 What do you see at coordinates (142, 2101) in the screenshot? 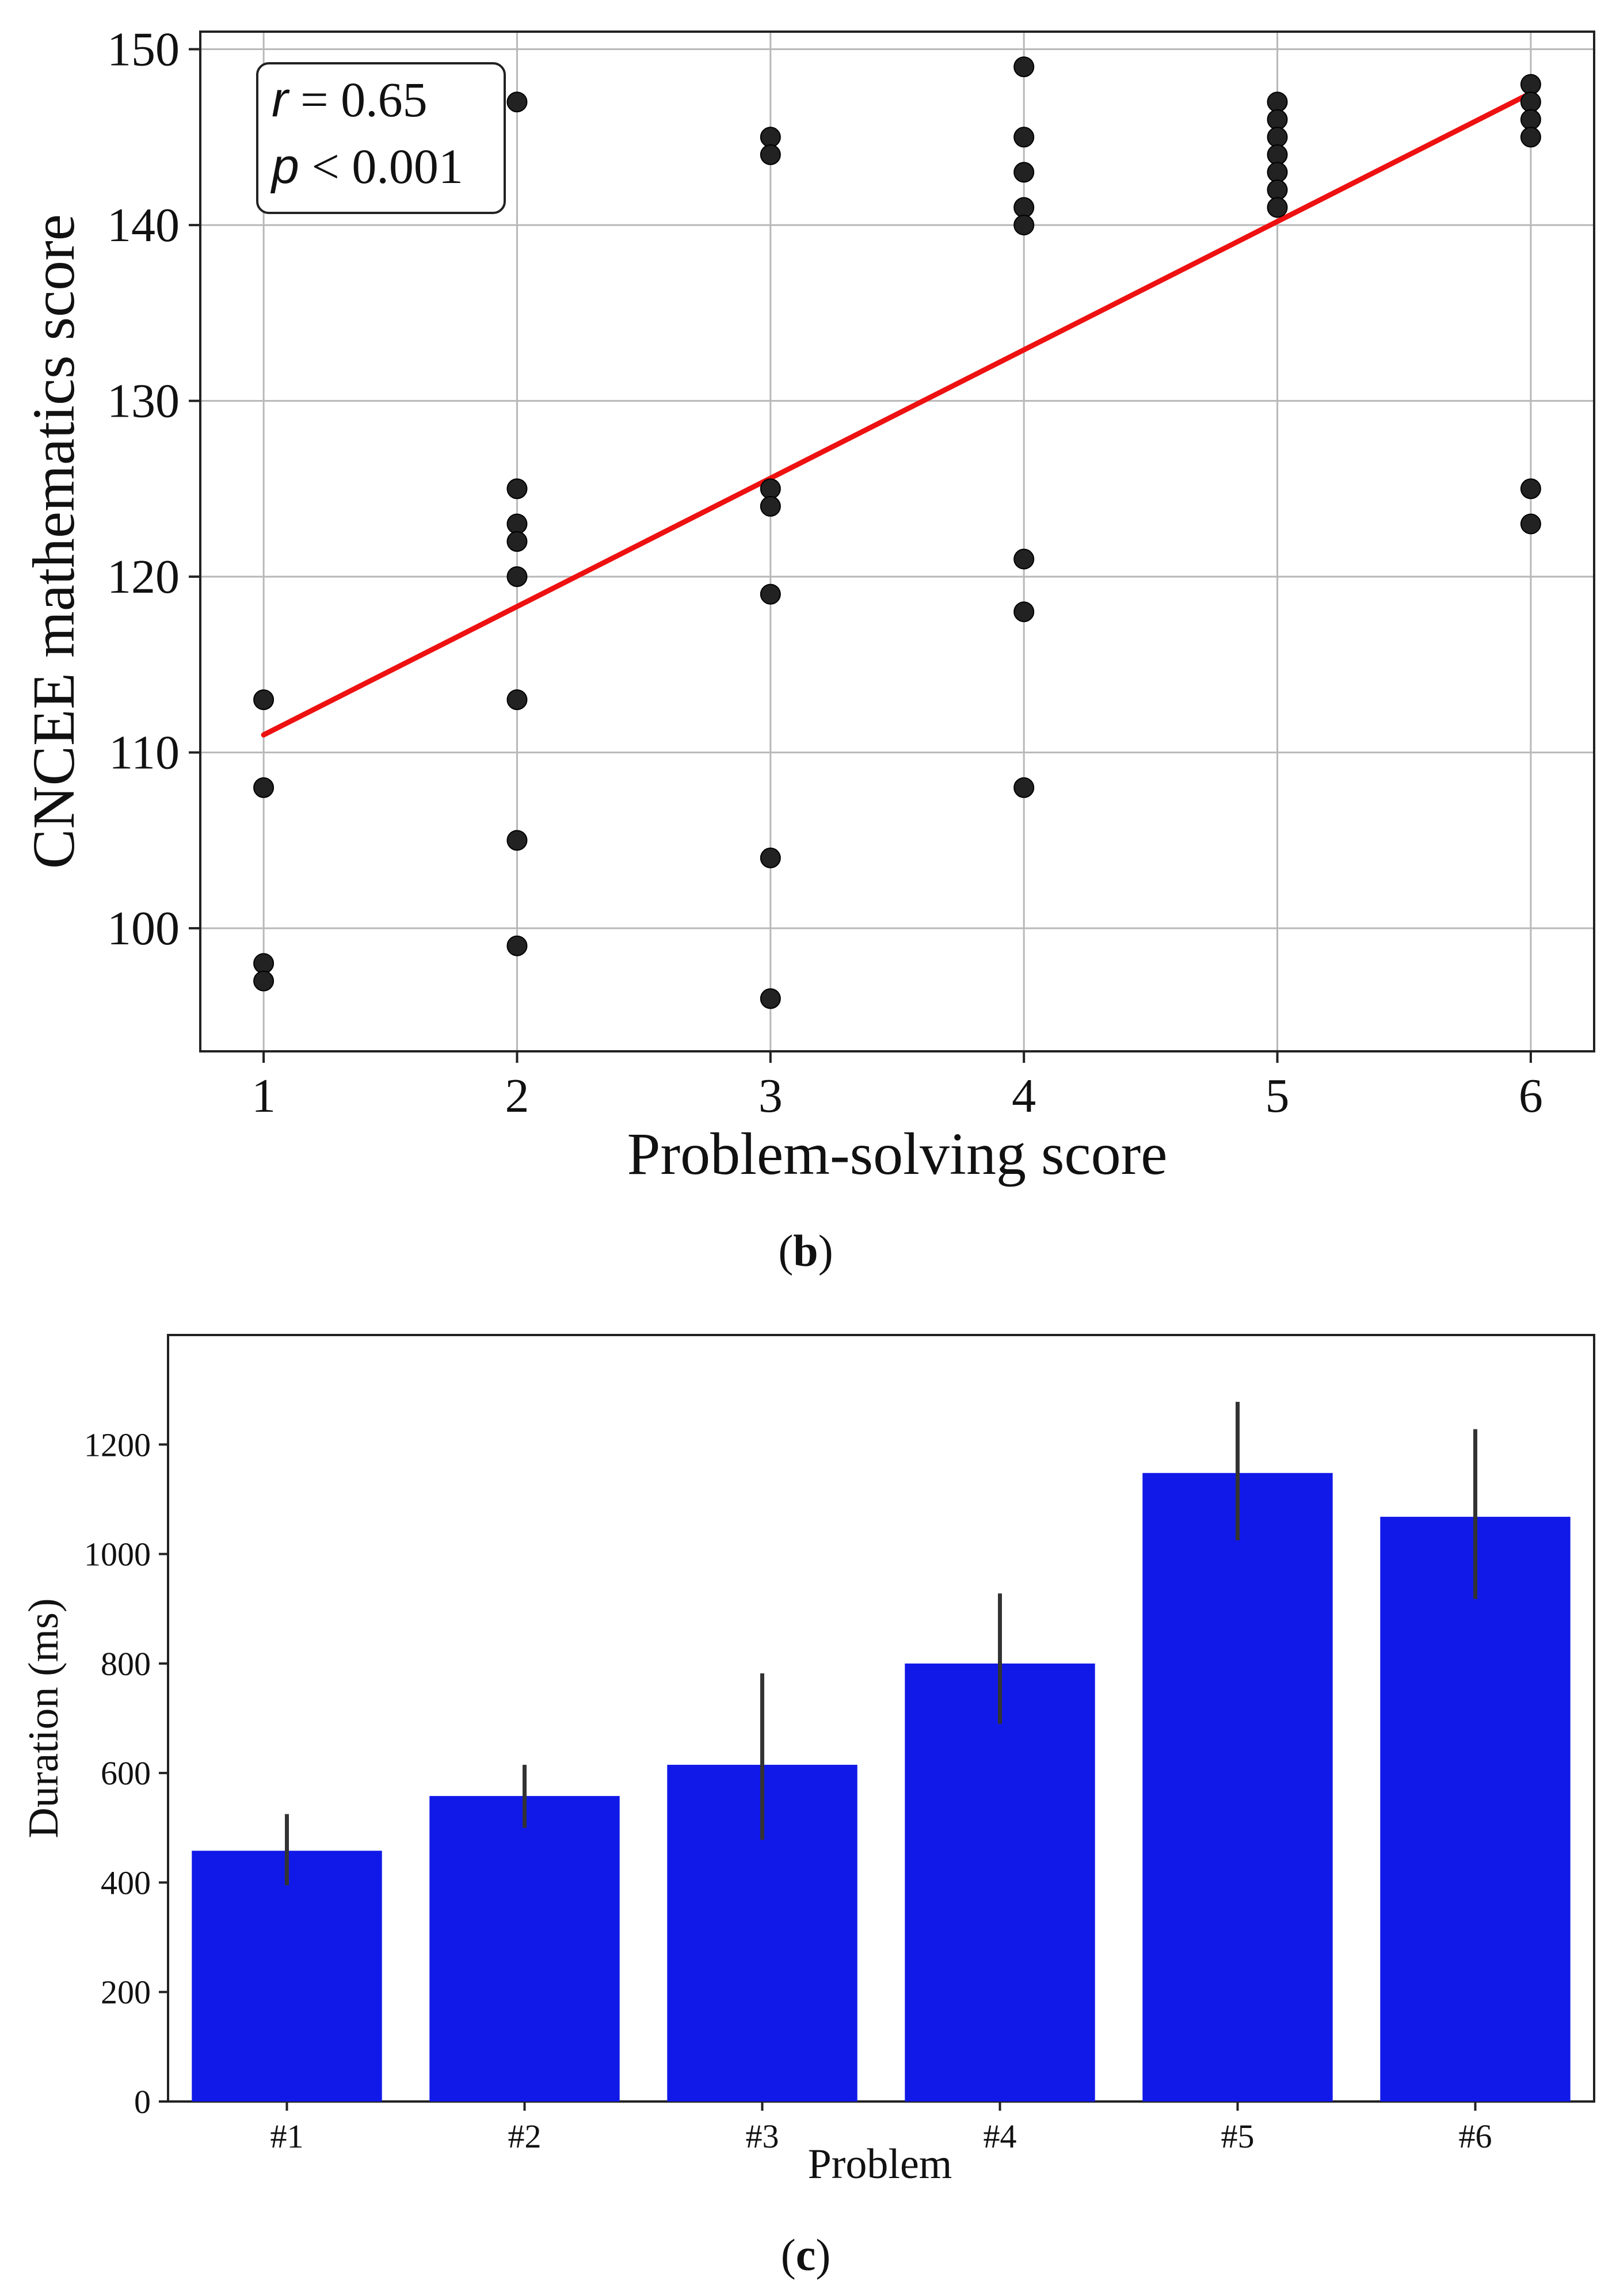
I see `bar-y-tick-label: 0` at bounding box center [142, 2101].